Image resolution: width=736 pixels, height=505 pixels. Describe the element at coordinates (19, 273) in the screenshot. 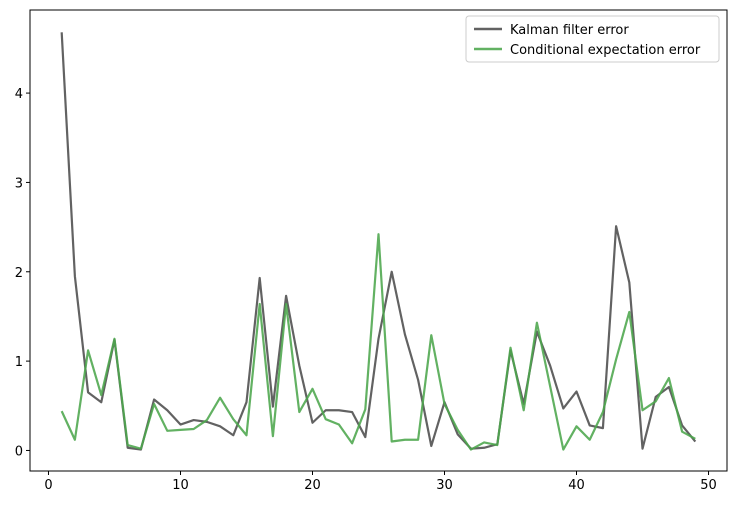

I see `y-tick-label: 2` at that location.